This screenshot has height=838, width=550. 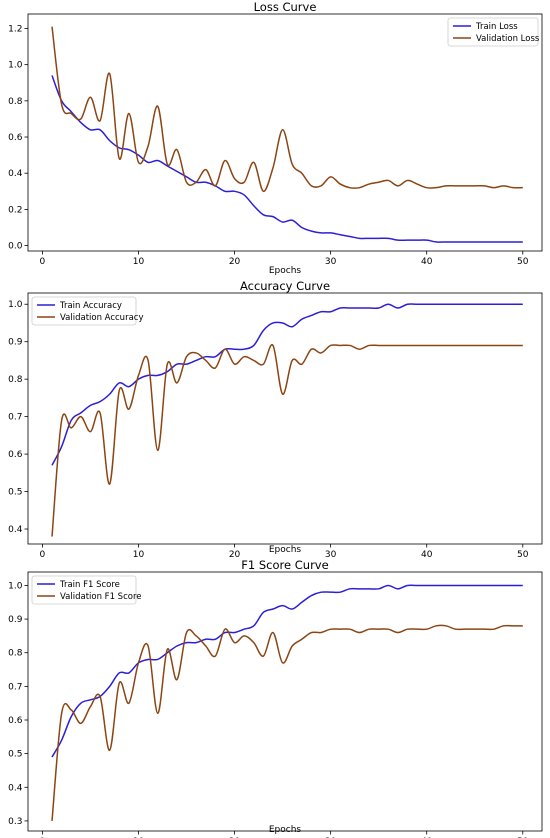 I want to click on accuracy-y-tick-label: 0.9, so click(x=15, y=343).